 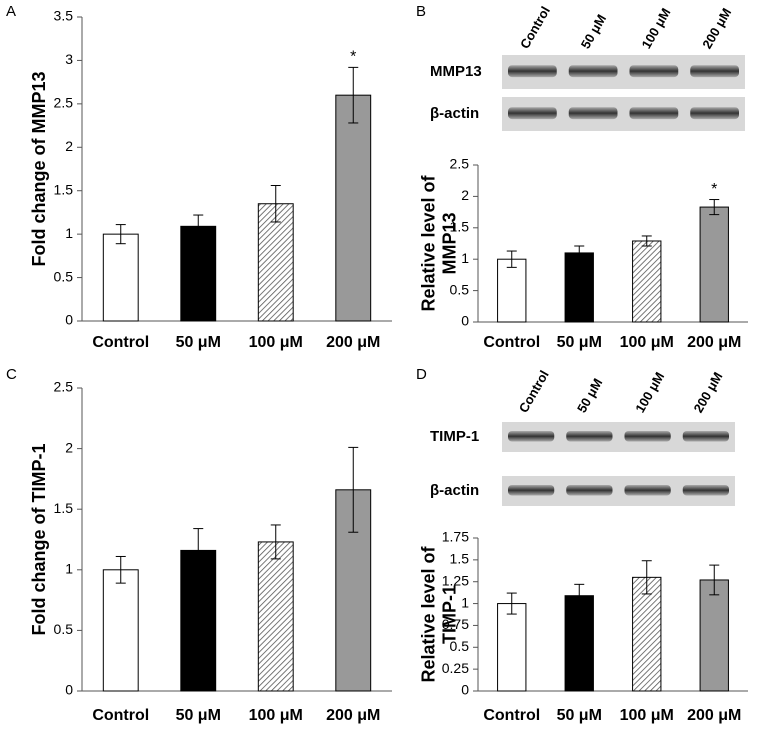 What do you see at coordinates (421, 374) in the screenshot?
I see `panel-label: D` at bounding box center [421, 374].